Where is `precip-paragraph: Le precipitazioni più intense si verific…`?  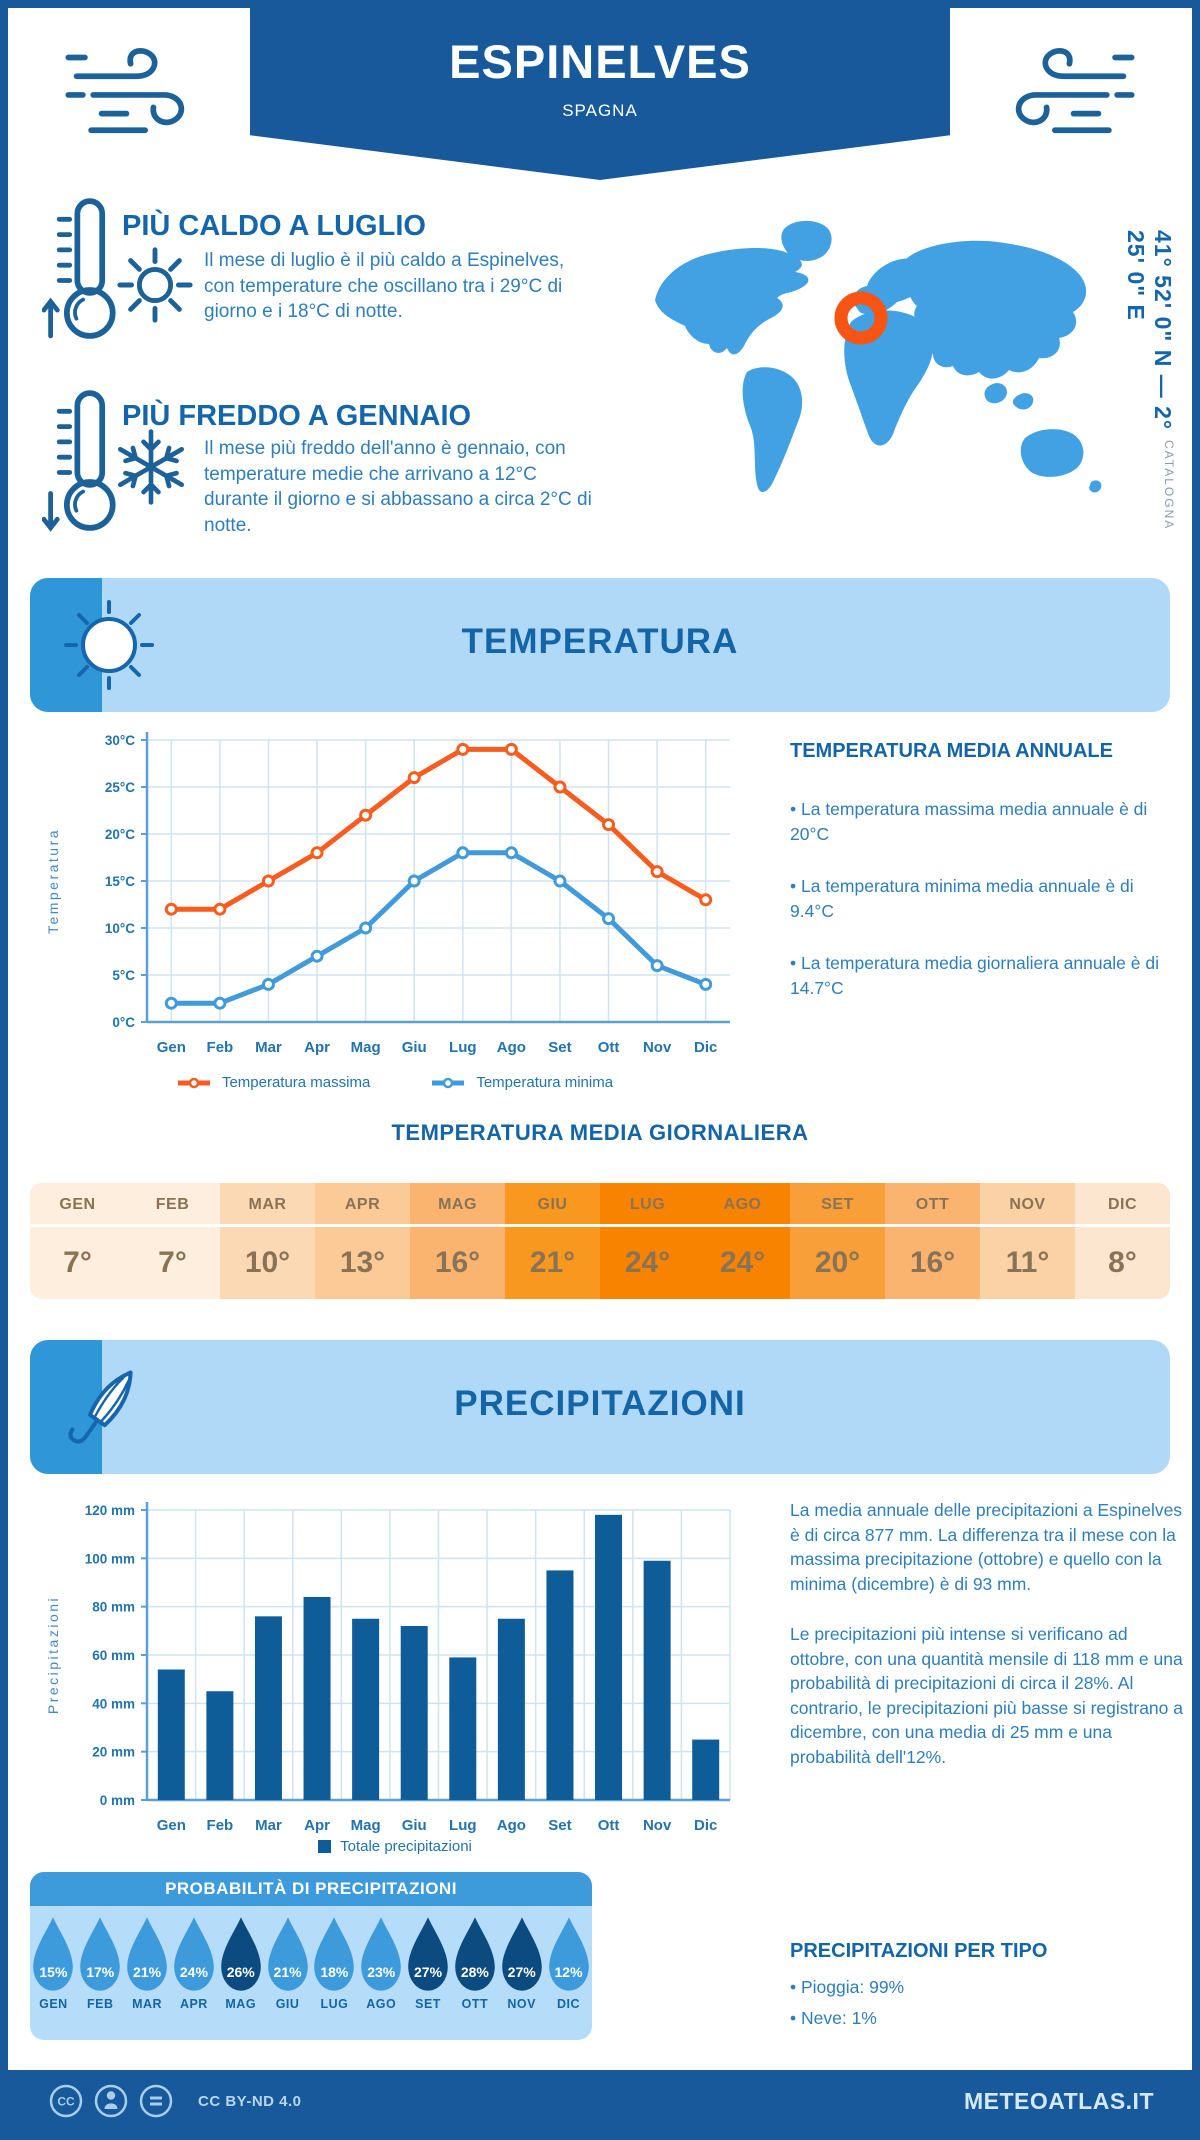 precip-paragraph: Le precipitazioni più intense si verific… is located at coordinates (986, 1695).